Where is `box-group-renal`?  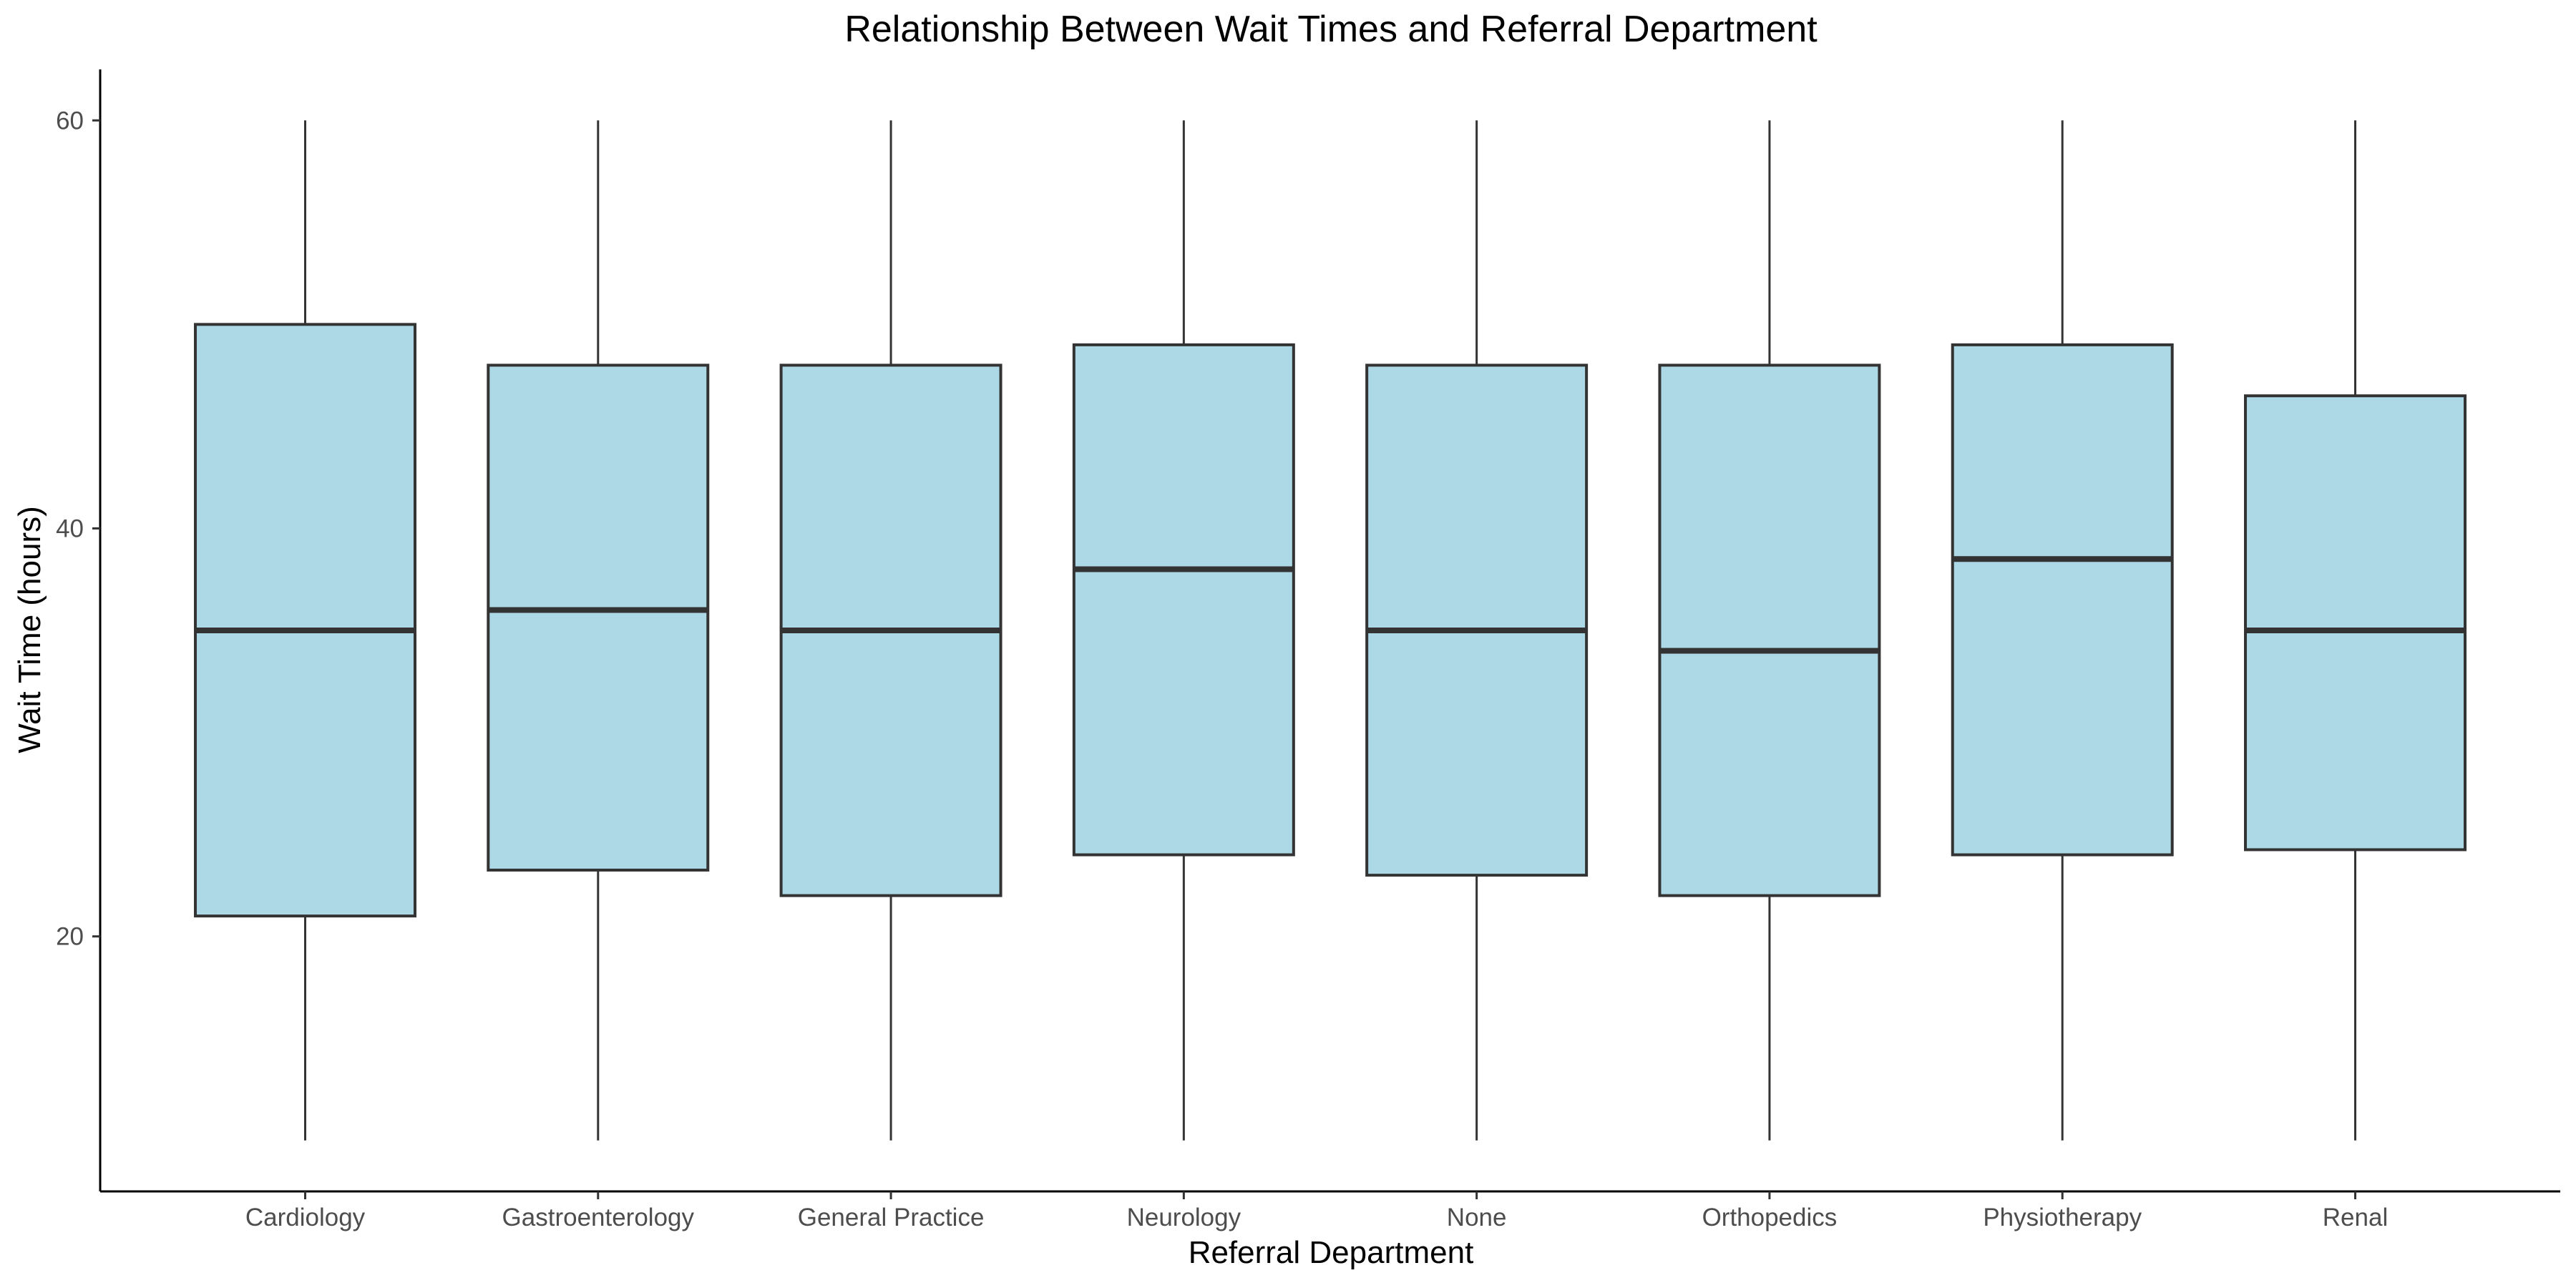 box-group-renal is located at coordinates (2355, 630).